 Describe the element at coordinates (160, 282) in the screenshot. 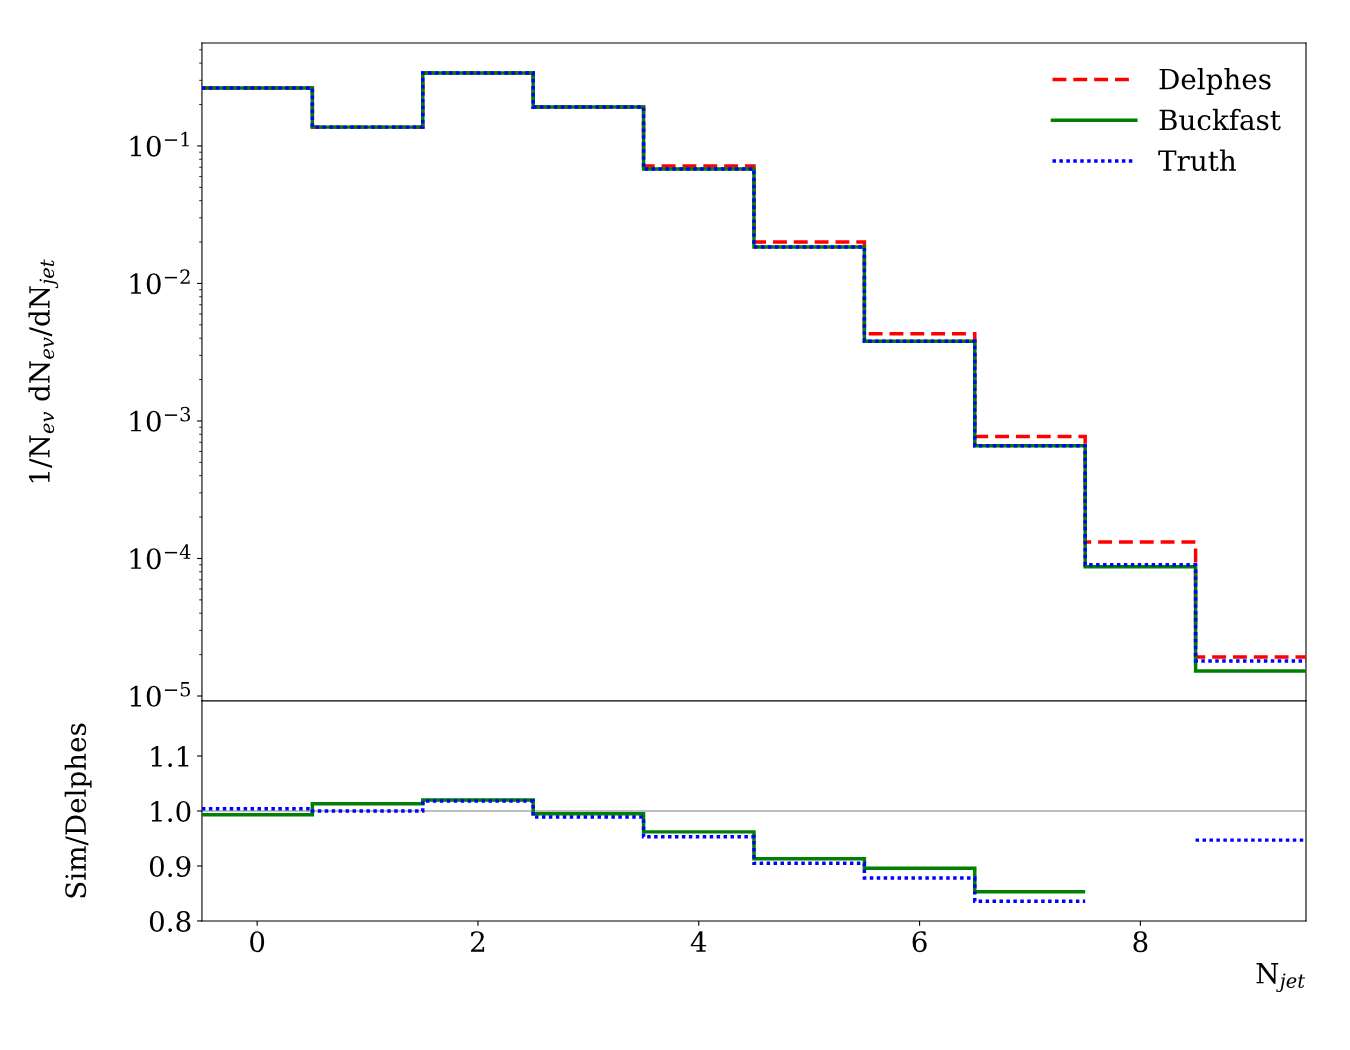

I see `y-tick-label: 10$^{−2}$` at that location.